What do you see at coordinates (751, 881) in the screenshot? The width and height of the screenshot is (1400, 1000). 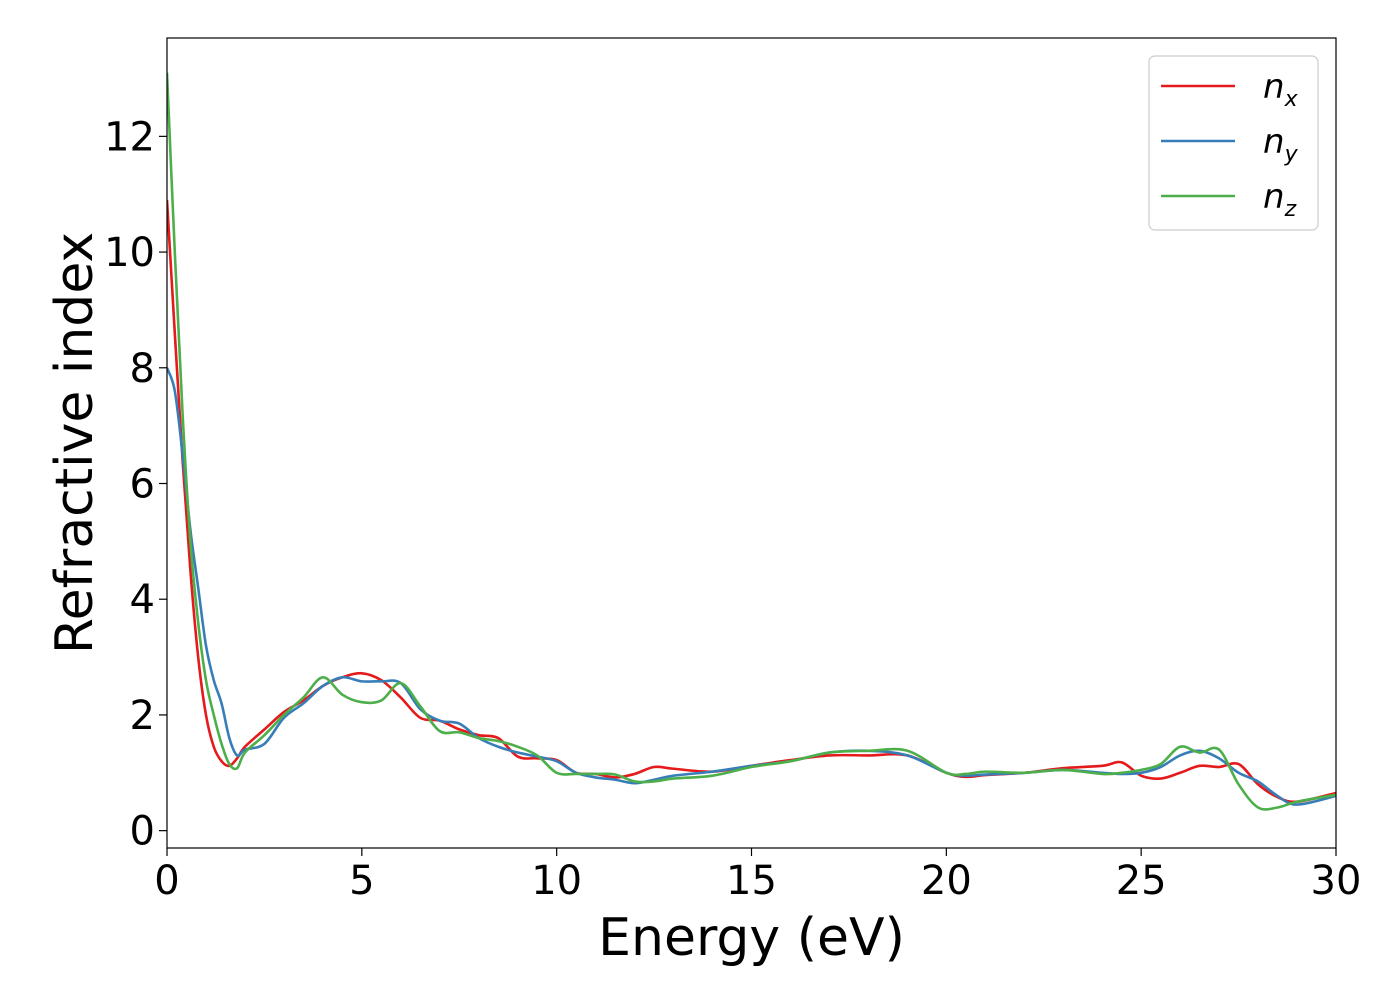 I see `x-tick-label: 15` at bounding box center [751, 881].